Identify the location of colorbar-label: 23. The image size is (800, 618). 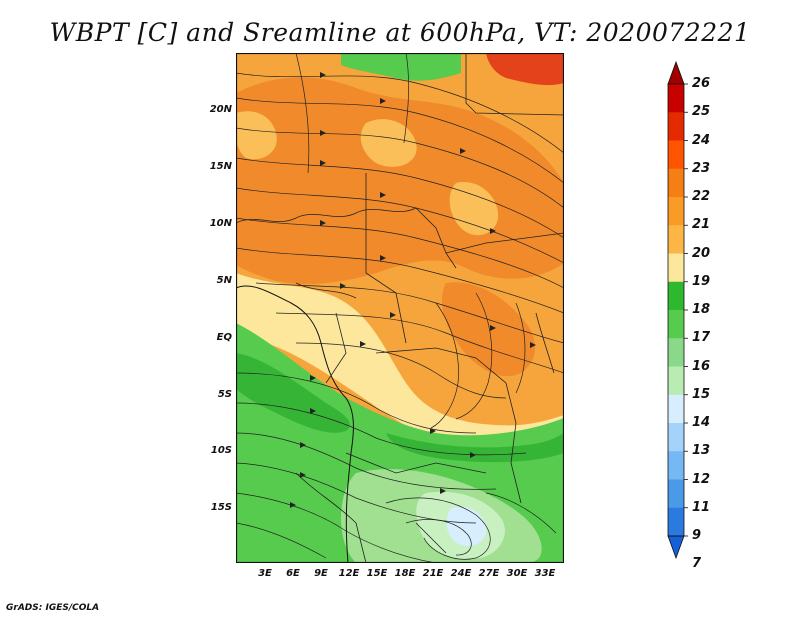
(701, 168).